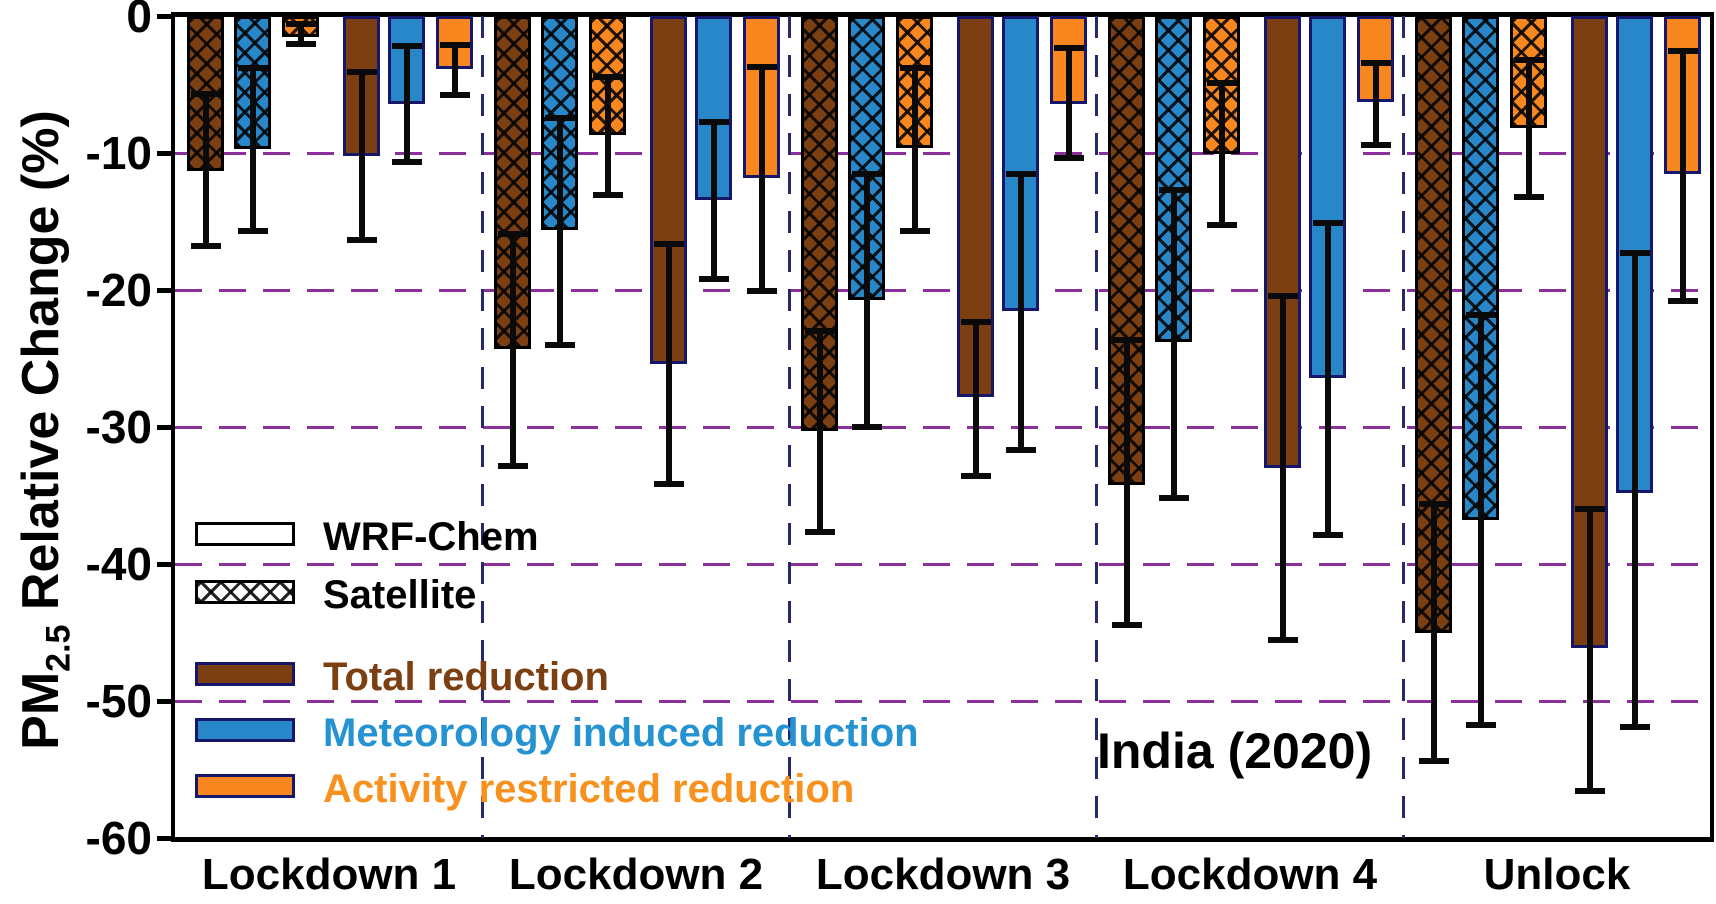  Describe the element at coordinates (1433, 324) in the screenshot. I see `bar-satellite-total-reduction-group5` at that location.